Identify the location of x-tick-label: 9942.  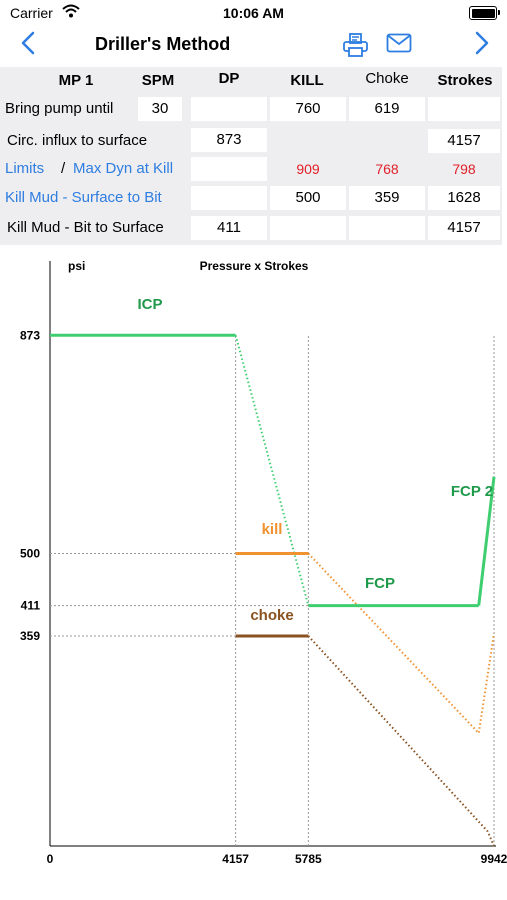
(494, 859).